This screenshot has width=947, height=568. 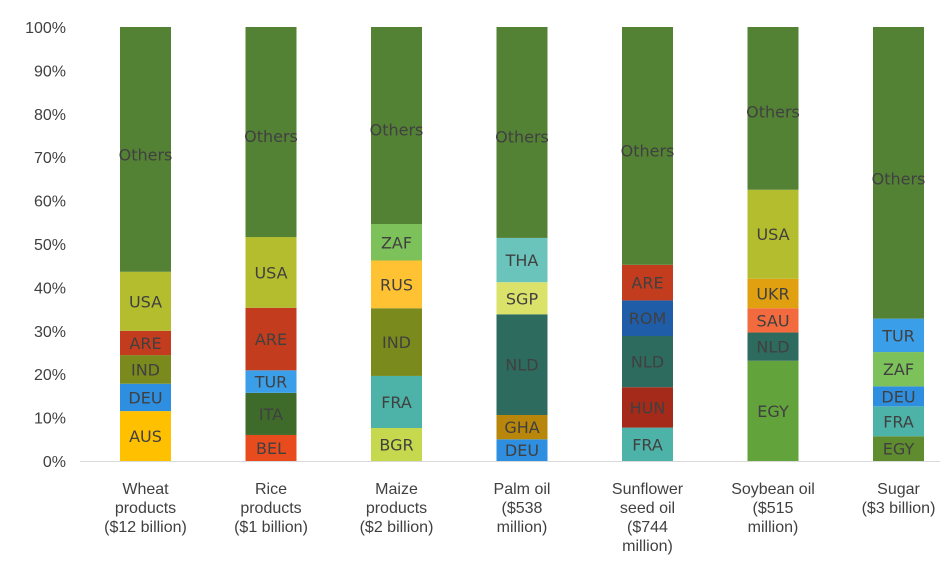 I want to click on category-label: seed oil, so click(x=647, y=508).